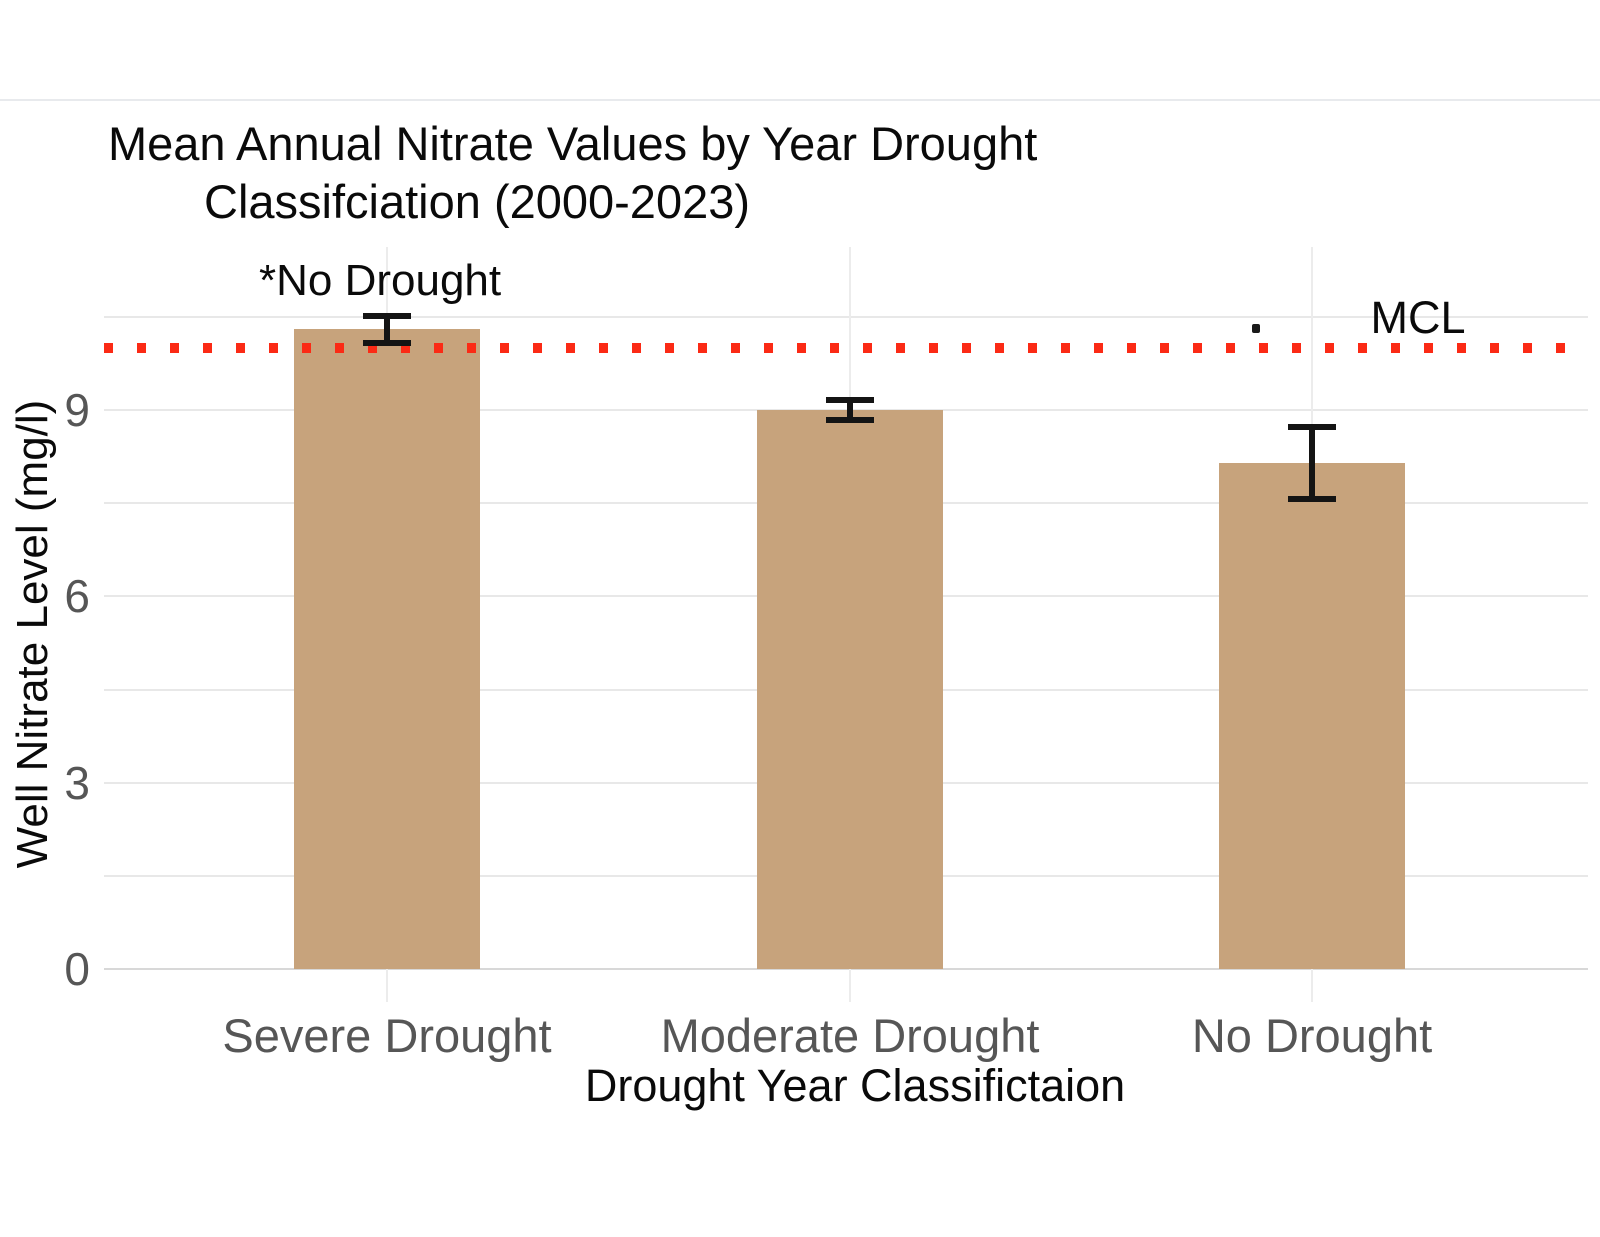  What do you see at coordinates (477, 201) in the screenshot?
I see `chart-title-line2: Classifciation (2000-2023)` at bounding box center [477, 201].